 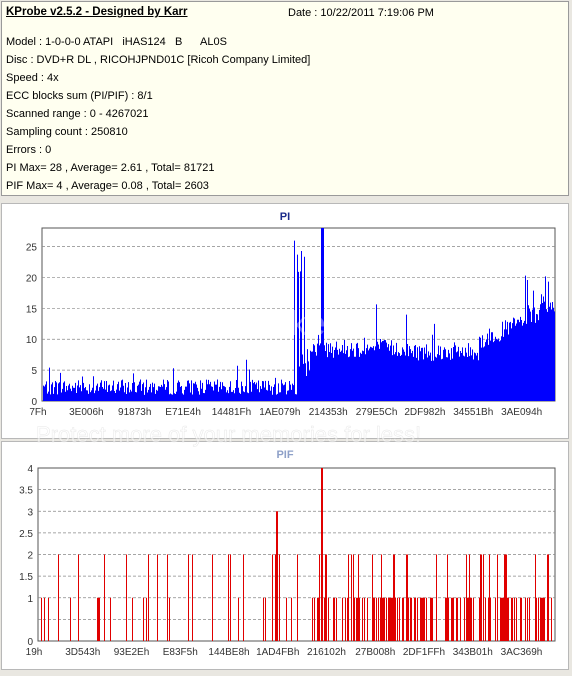 I want to click on pif-xtick-label: 2DF1FFh, so click(x=424, y=652).